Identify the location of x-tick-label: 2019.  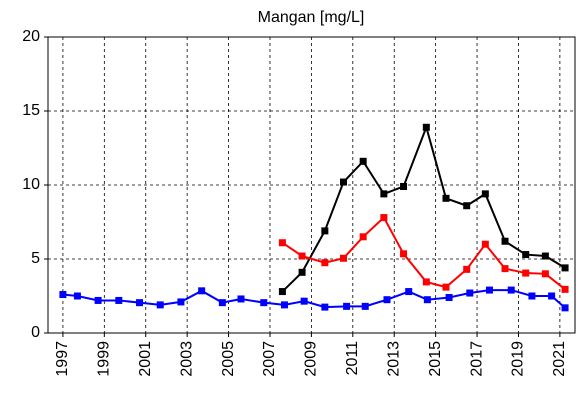
(518, 359).